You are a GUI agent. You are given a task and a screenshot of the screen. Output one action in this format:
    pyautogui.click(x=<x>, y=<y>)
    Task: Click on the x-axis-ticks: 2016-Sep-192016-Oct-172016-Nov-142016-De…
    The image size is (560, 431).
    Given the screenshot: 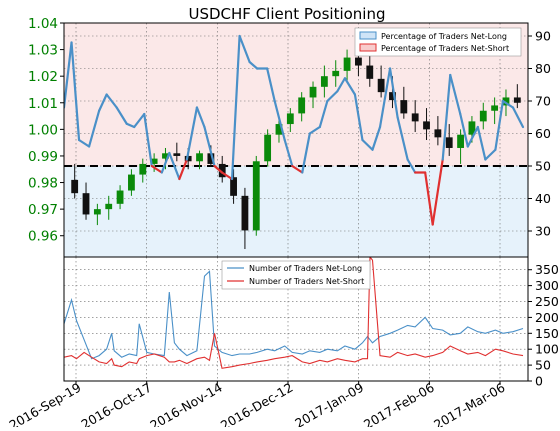 What is the action you would take?
    pyautogui.click(x=256, y=405)
    